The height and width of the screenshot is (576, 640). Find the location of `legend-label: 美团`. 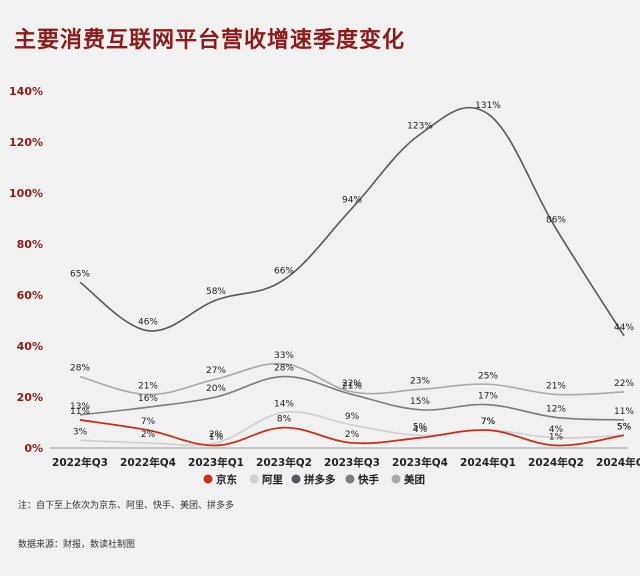

legend-label: 美团 is located at coordinates (414, 479).